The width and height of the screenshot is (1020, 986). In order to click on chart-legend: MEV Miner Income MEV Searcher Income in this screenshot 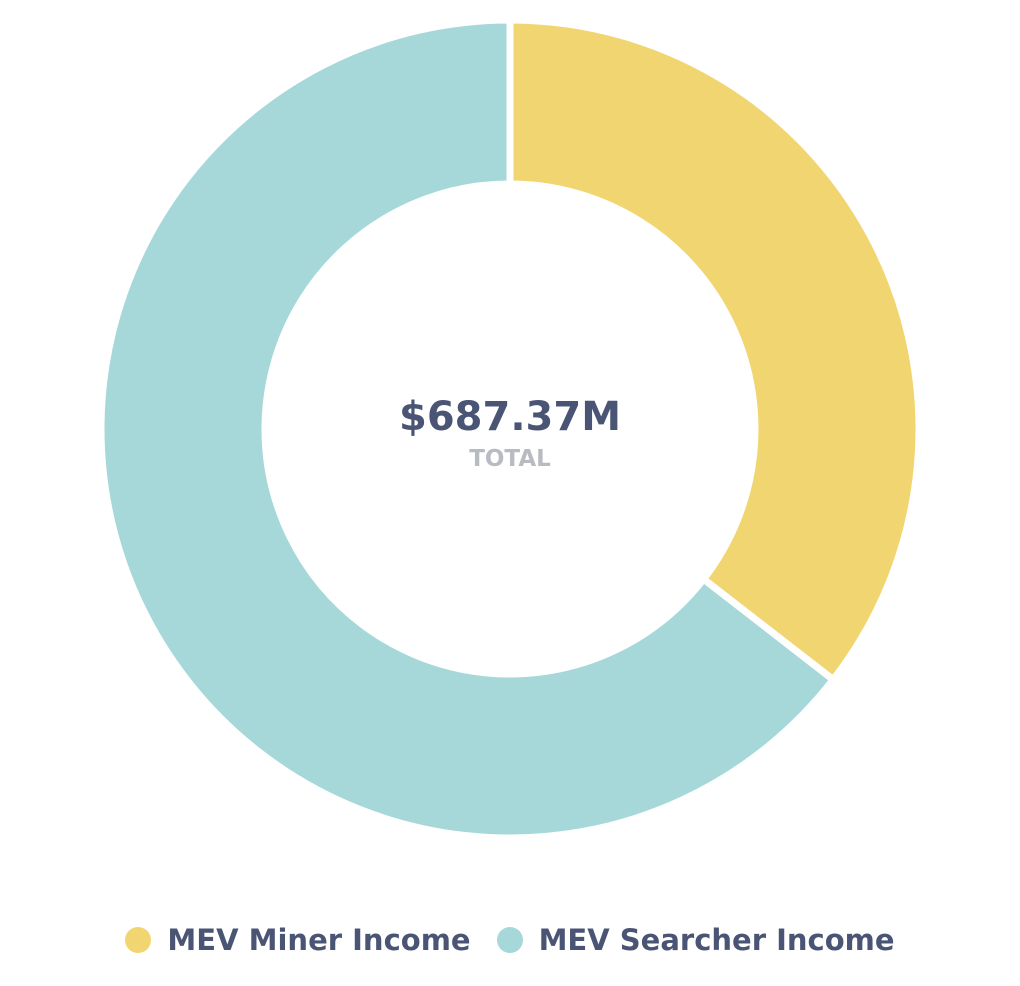, I will do `click(510, 940)`.